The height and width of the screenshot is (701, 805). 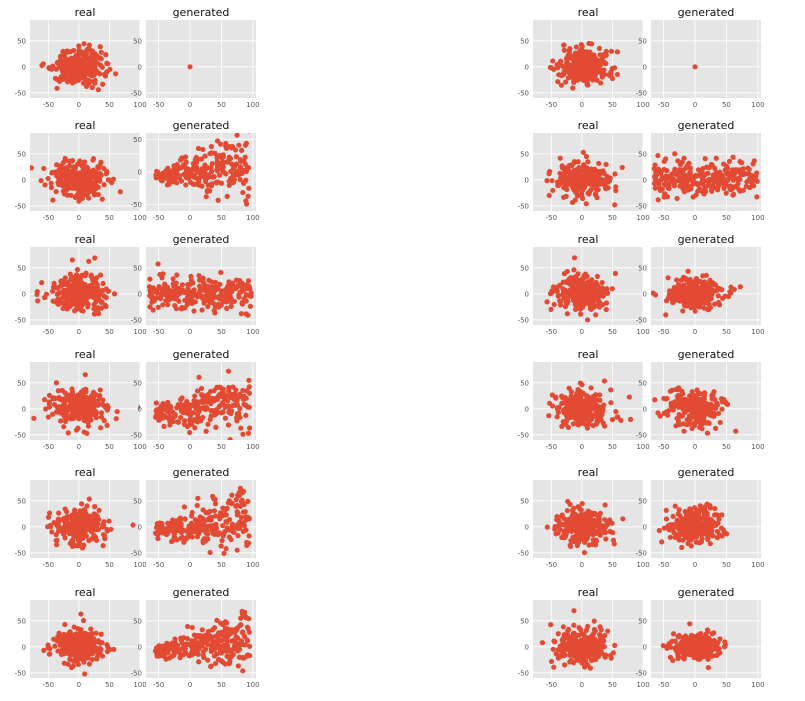 I want to click on x-tick-label: 50, so click(x=726, y=218).